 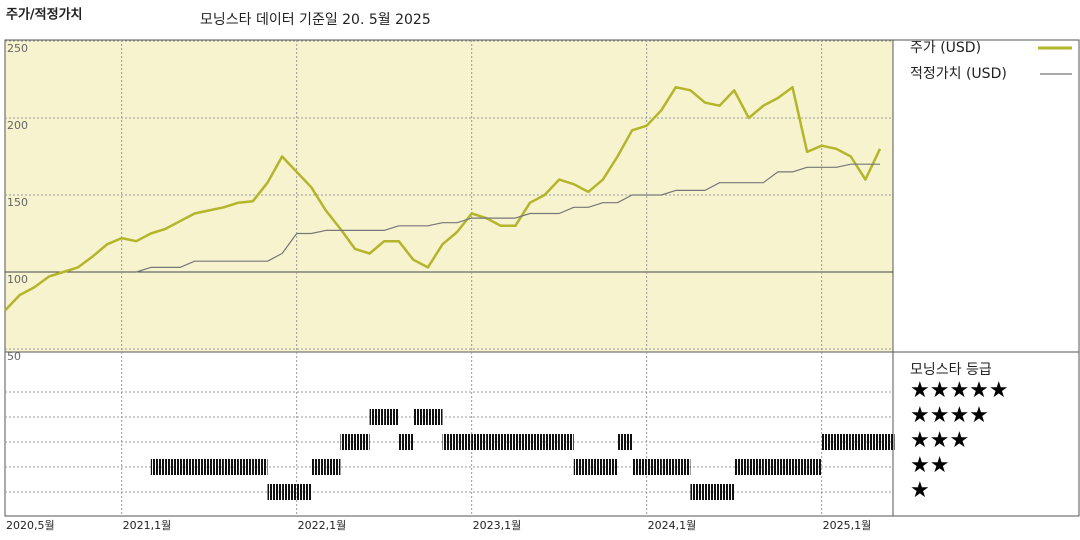 What do you see at coordinates (315, 20) in the screenshot?
I see `chart-subtitle: 모닝스타 데이터 기준일 20. 5월 2025` at bounding box center [315, 20].